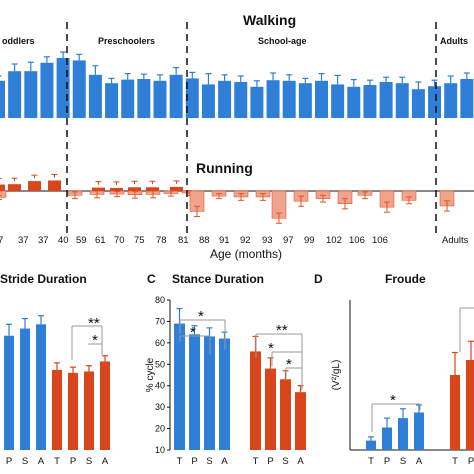 Image resolution: width=474 pixels, height=474 pixels. Describe the element at coordinates (204, 240) in the screenshot. I see `age-tick-label: 88` at that location.